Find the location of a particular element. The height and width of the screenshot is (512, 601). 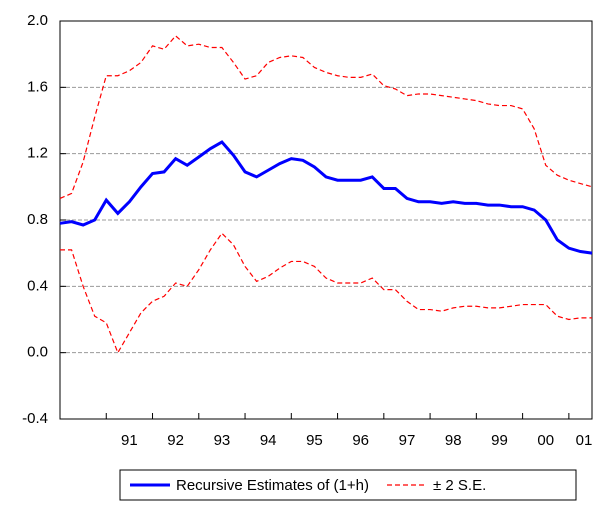

x-tick-label: 01 is located at coordinates (584, 440).